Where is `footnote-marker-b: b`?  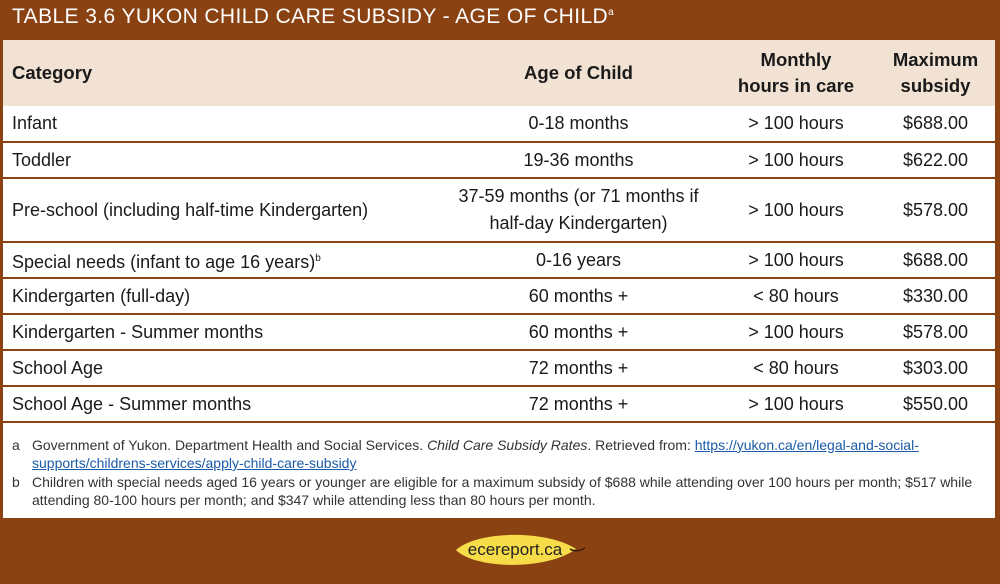 footnote-marker-b: b is located at coordinates (318, 258).